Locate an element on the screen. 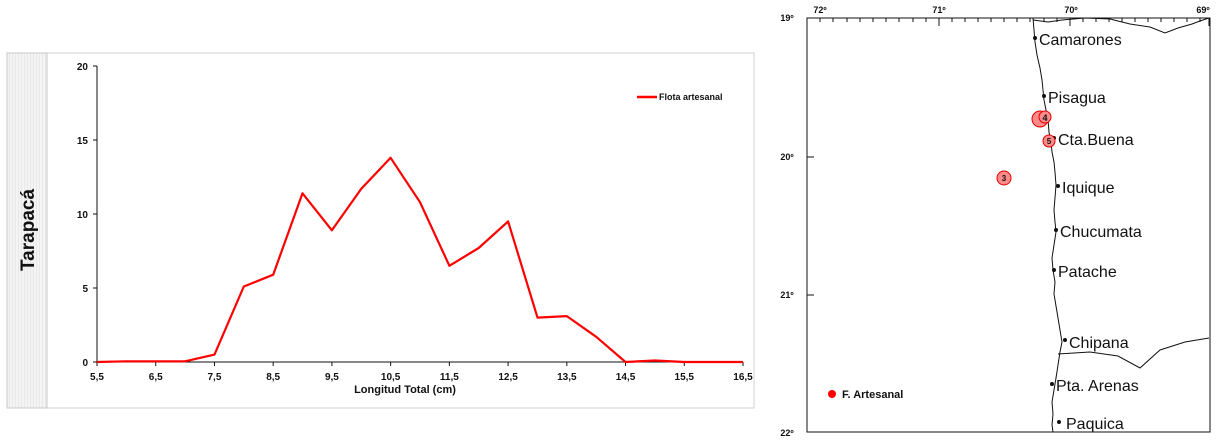 This screenshot has height=440, width=1217. y-tick-label: 10 is located at coordinates (83, 215).